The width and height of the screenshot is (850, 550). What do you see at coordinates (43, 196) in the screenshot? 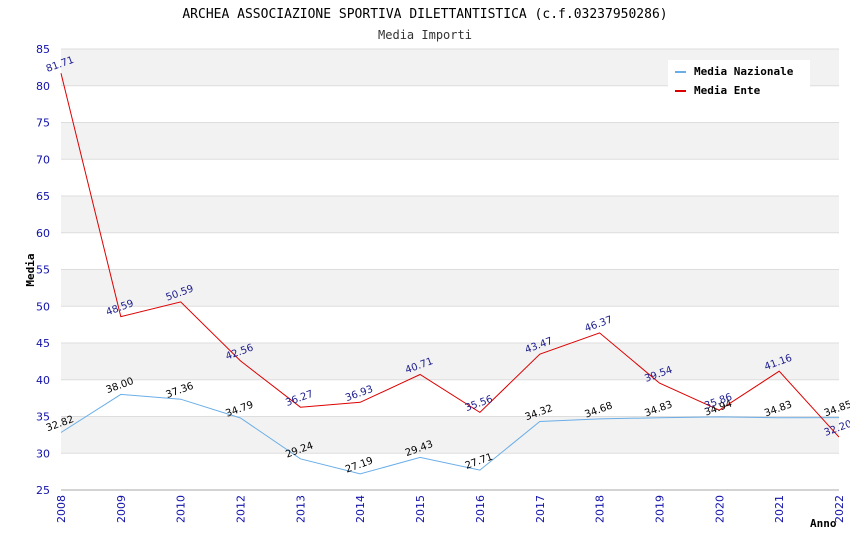
I see `y-tick-label: 65` at bounding box center [43, 196].